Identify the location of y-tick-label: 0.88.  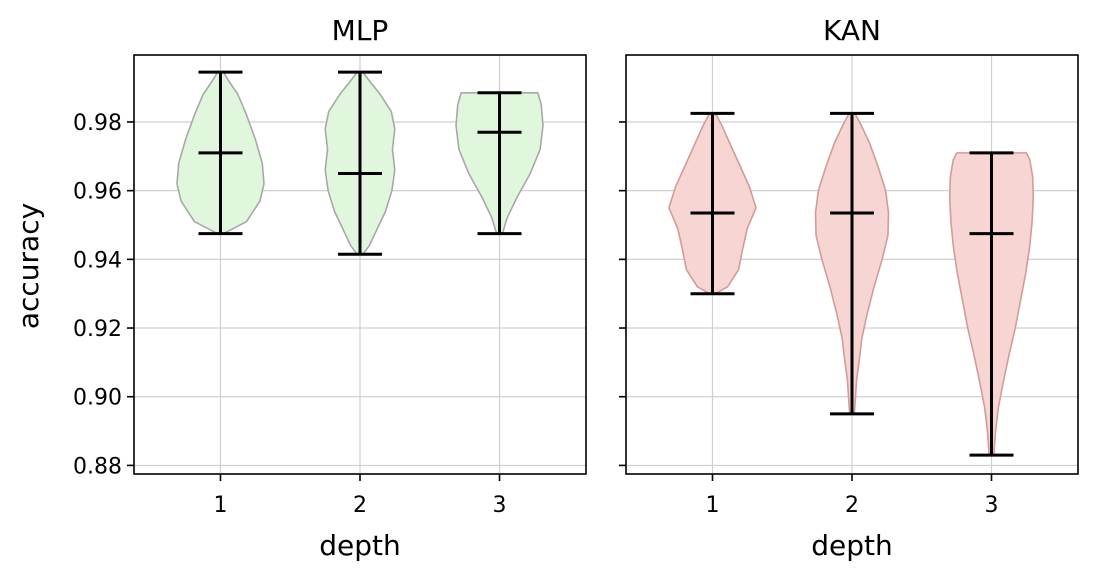
(97, 466).